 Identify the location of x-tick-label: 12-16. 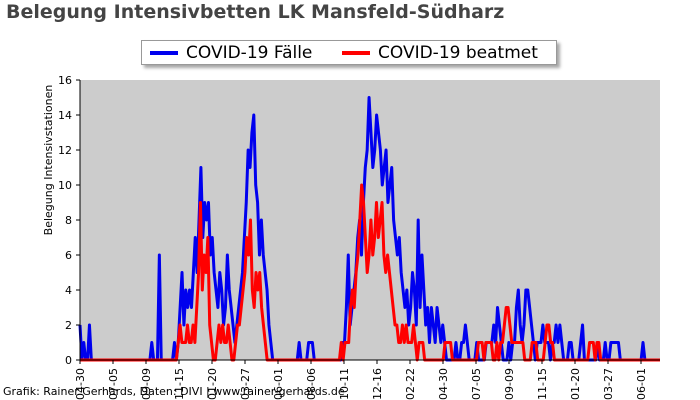
(377, 384).